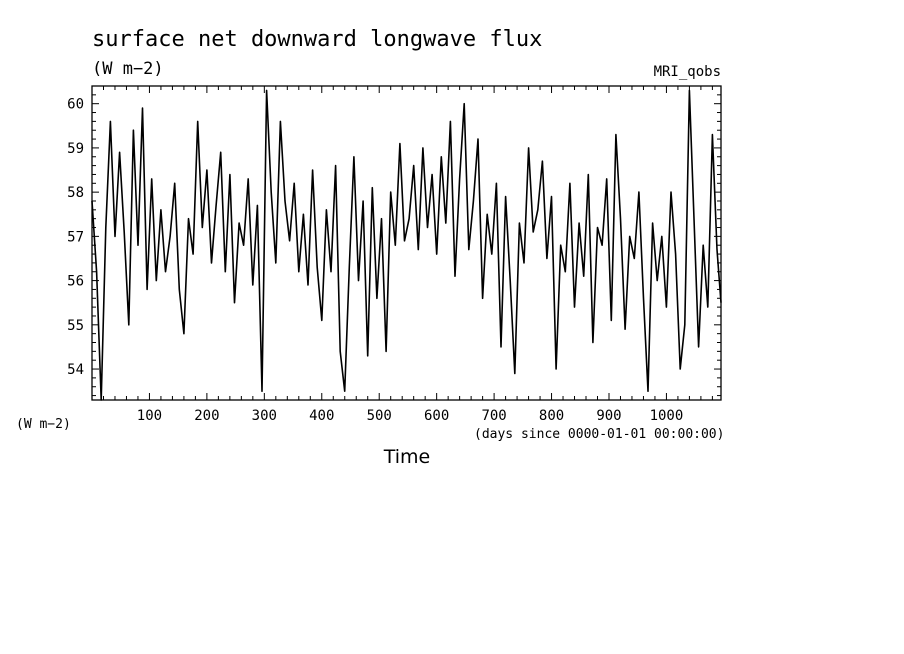 This screenshot has height=654, width=904. I want to click on x-tick-label: 600, so click(436, 416).